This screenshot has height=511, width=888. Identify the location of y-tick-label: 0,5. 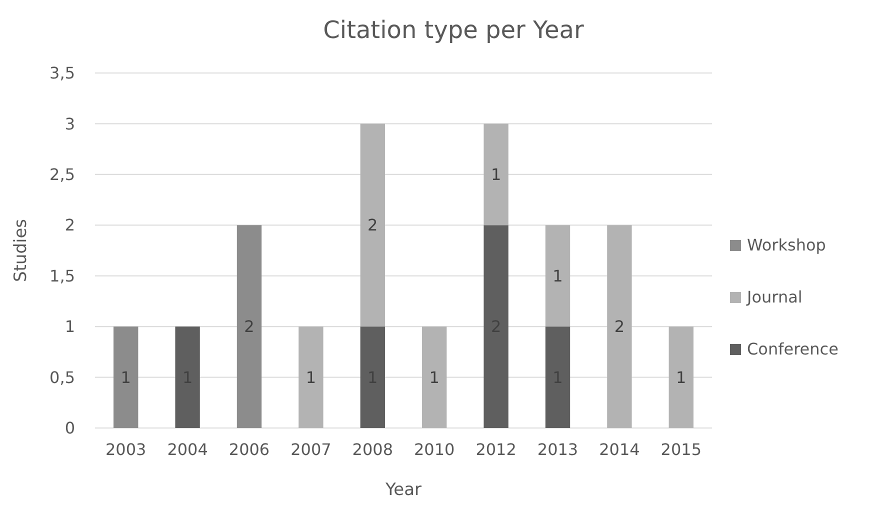
(62, 377).